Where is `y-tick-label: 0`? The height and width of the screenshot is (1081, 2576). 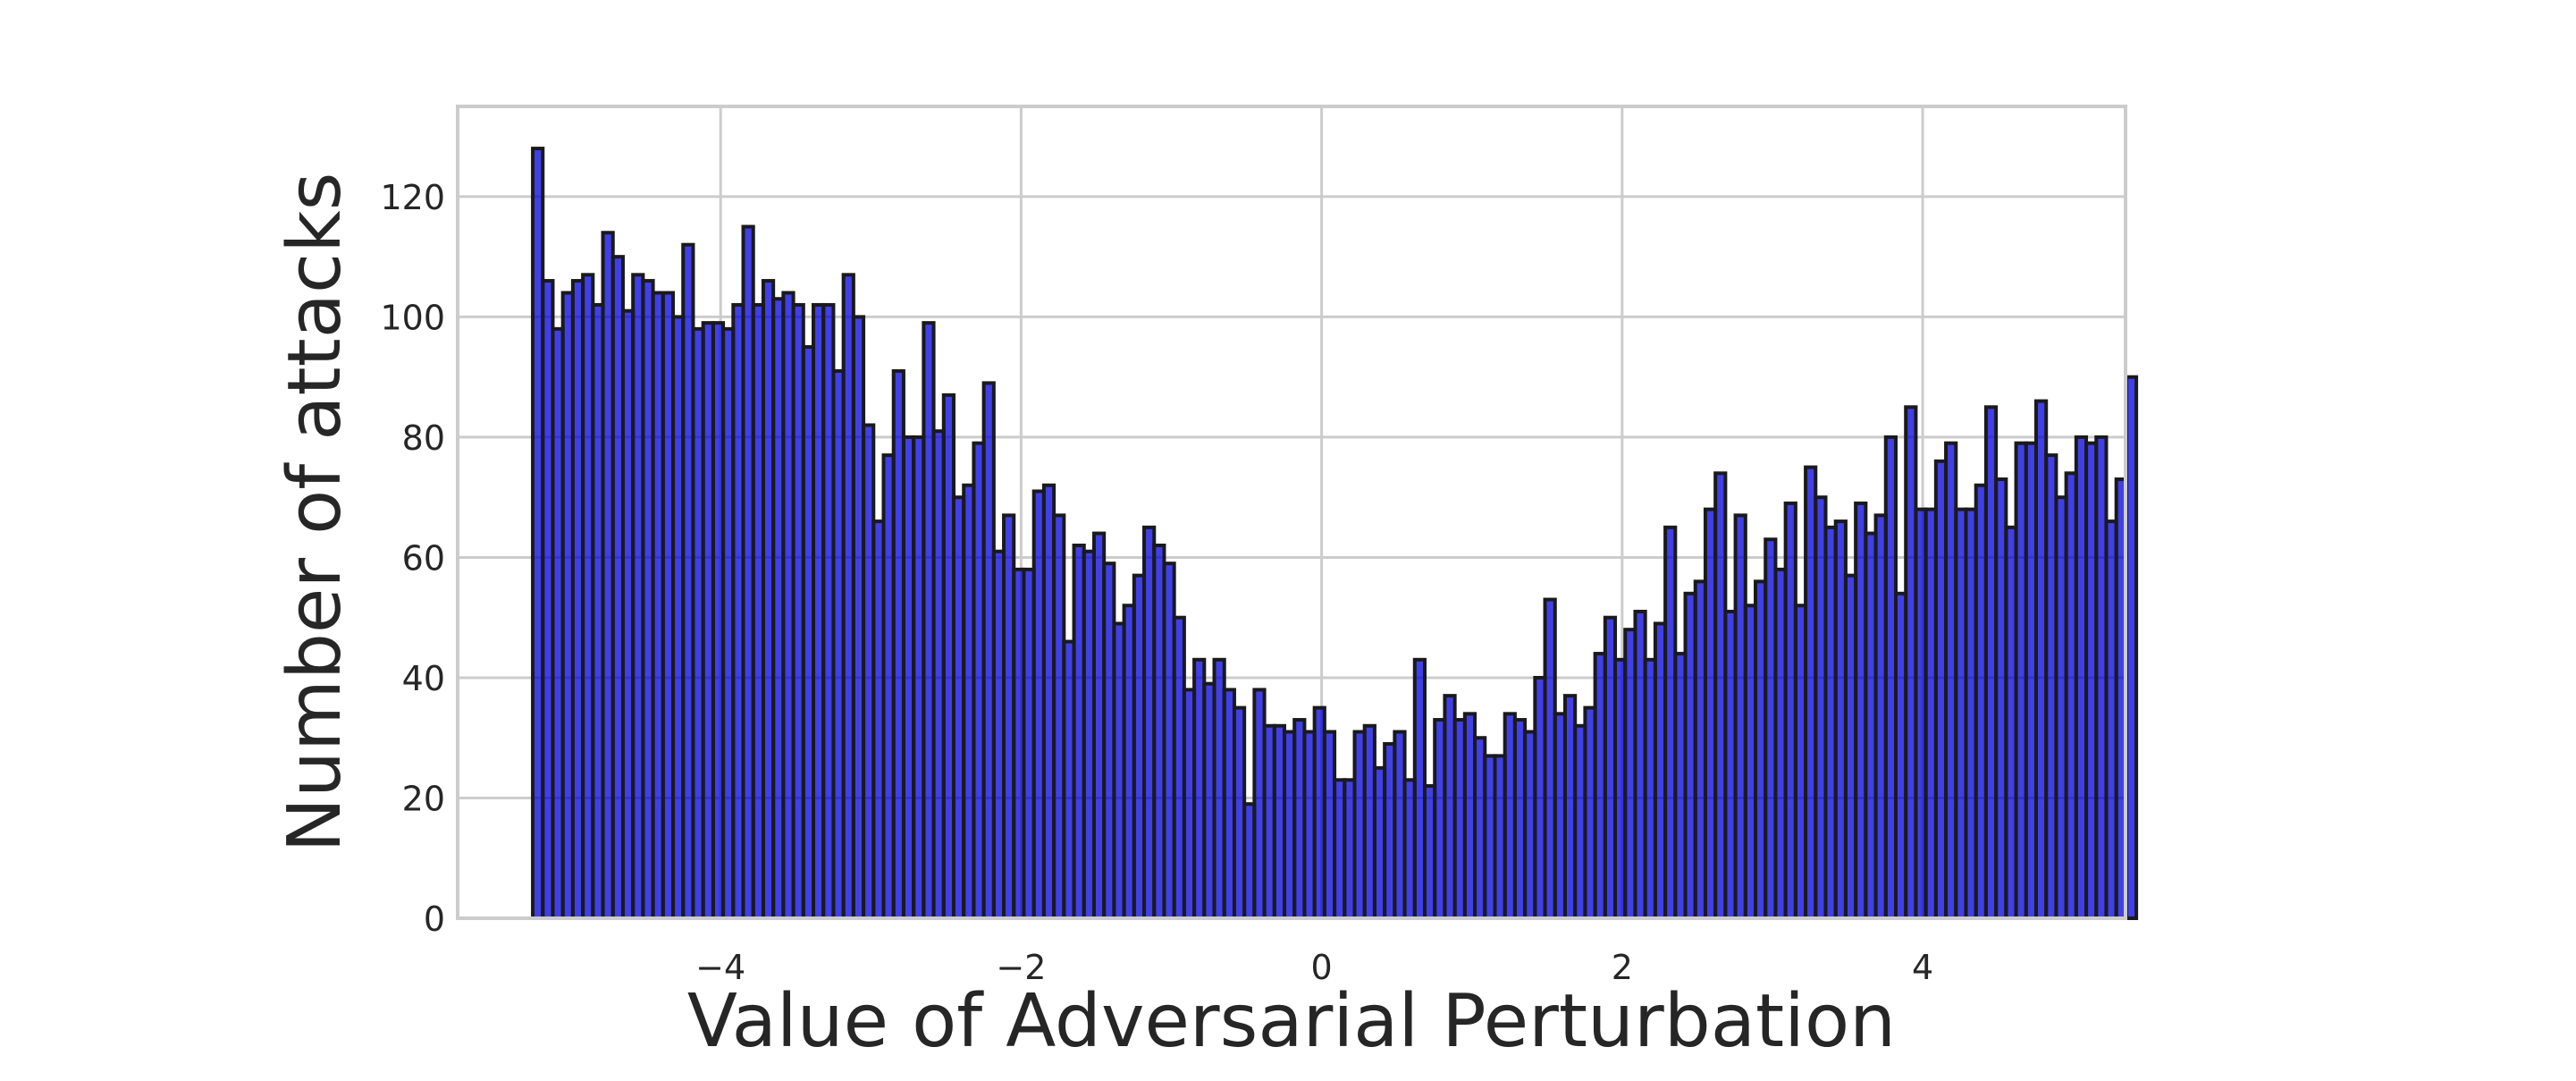 y-tick-label: 0 is located at coordinates (435, 919).